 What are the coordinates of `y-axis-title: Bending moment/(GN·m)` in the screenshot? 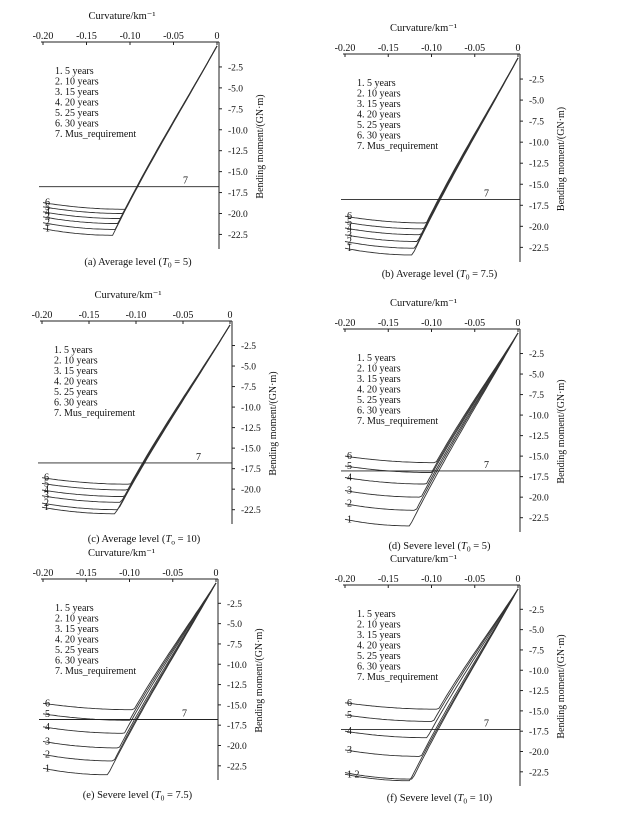 It's located at (561, 686).